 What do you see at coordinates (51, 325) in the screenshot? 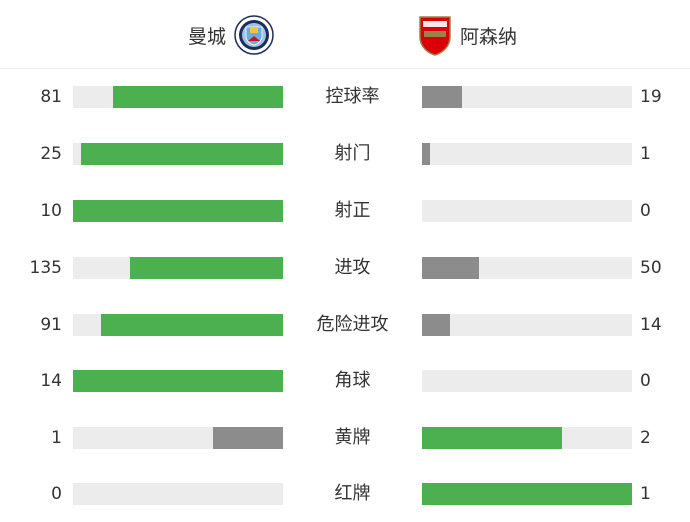
I see `home-value: 91` at bounding box center [51, 325].